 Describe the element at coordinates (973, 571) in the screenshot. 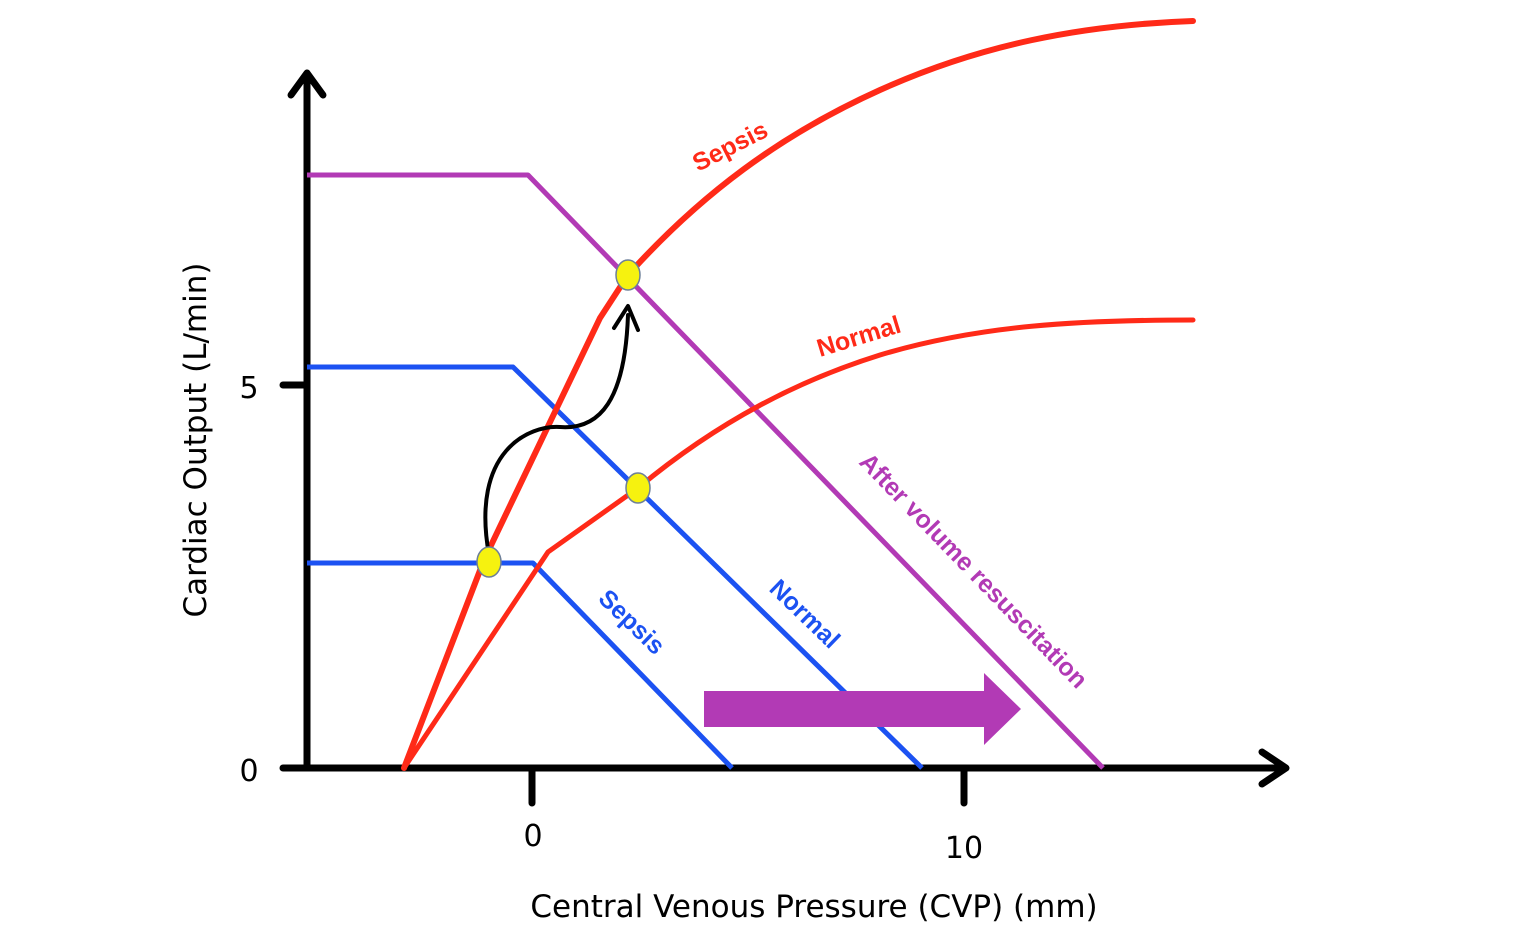

I see `label-after-volume: After volume resuscitation` at that location.